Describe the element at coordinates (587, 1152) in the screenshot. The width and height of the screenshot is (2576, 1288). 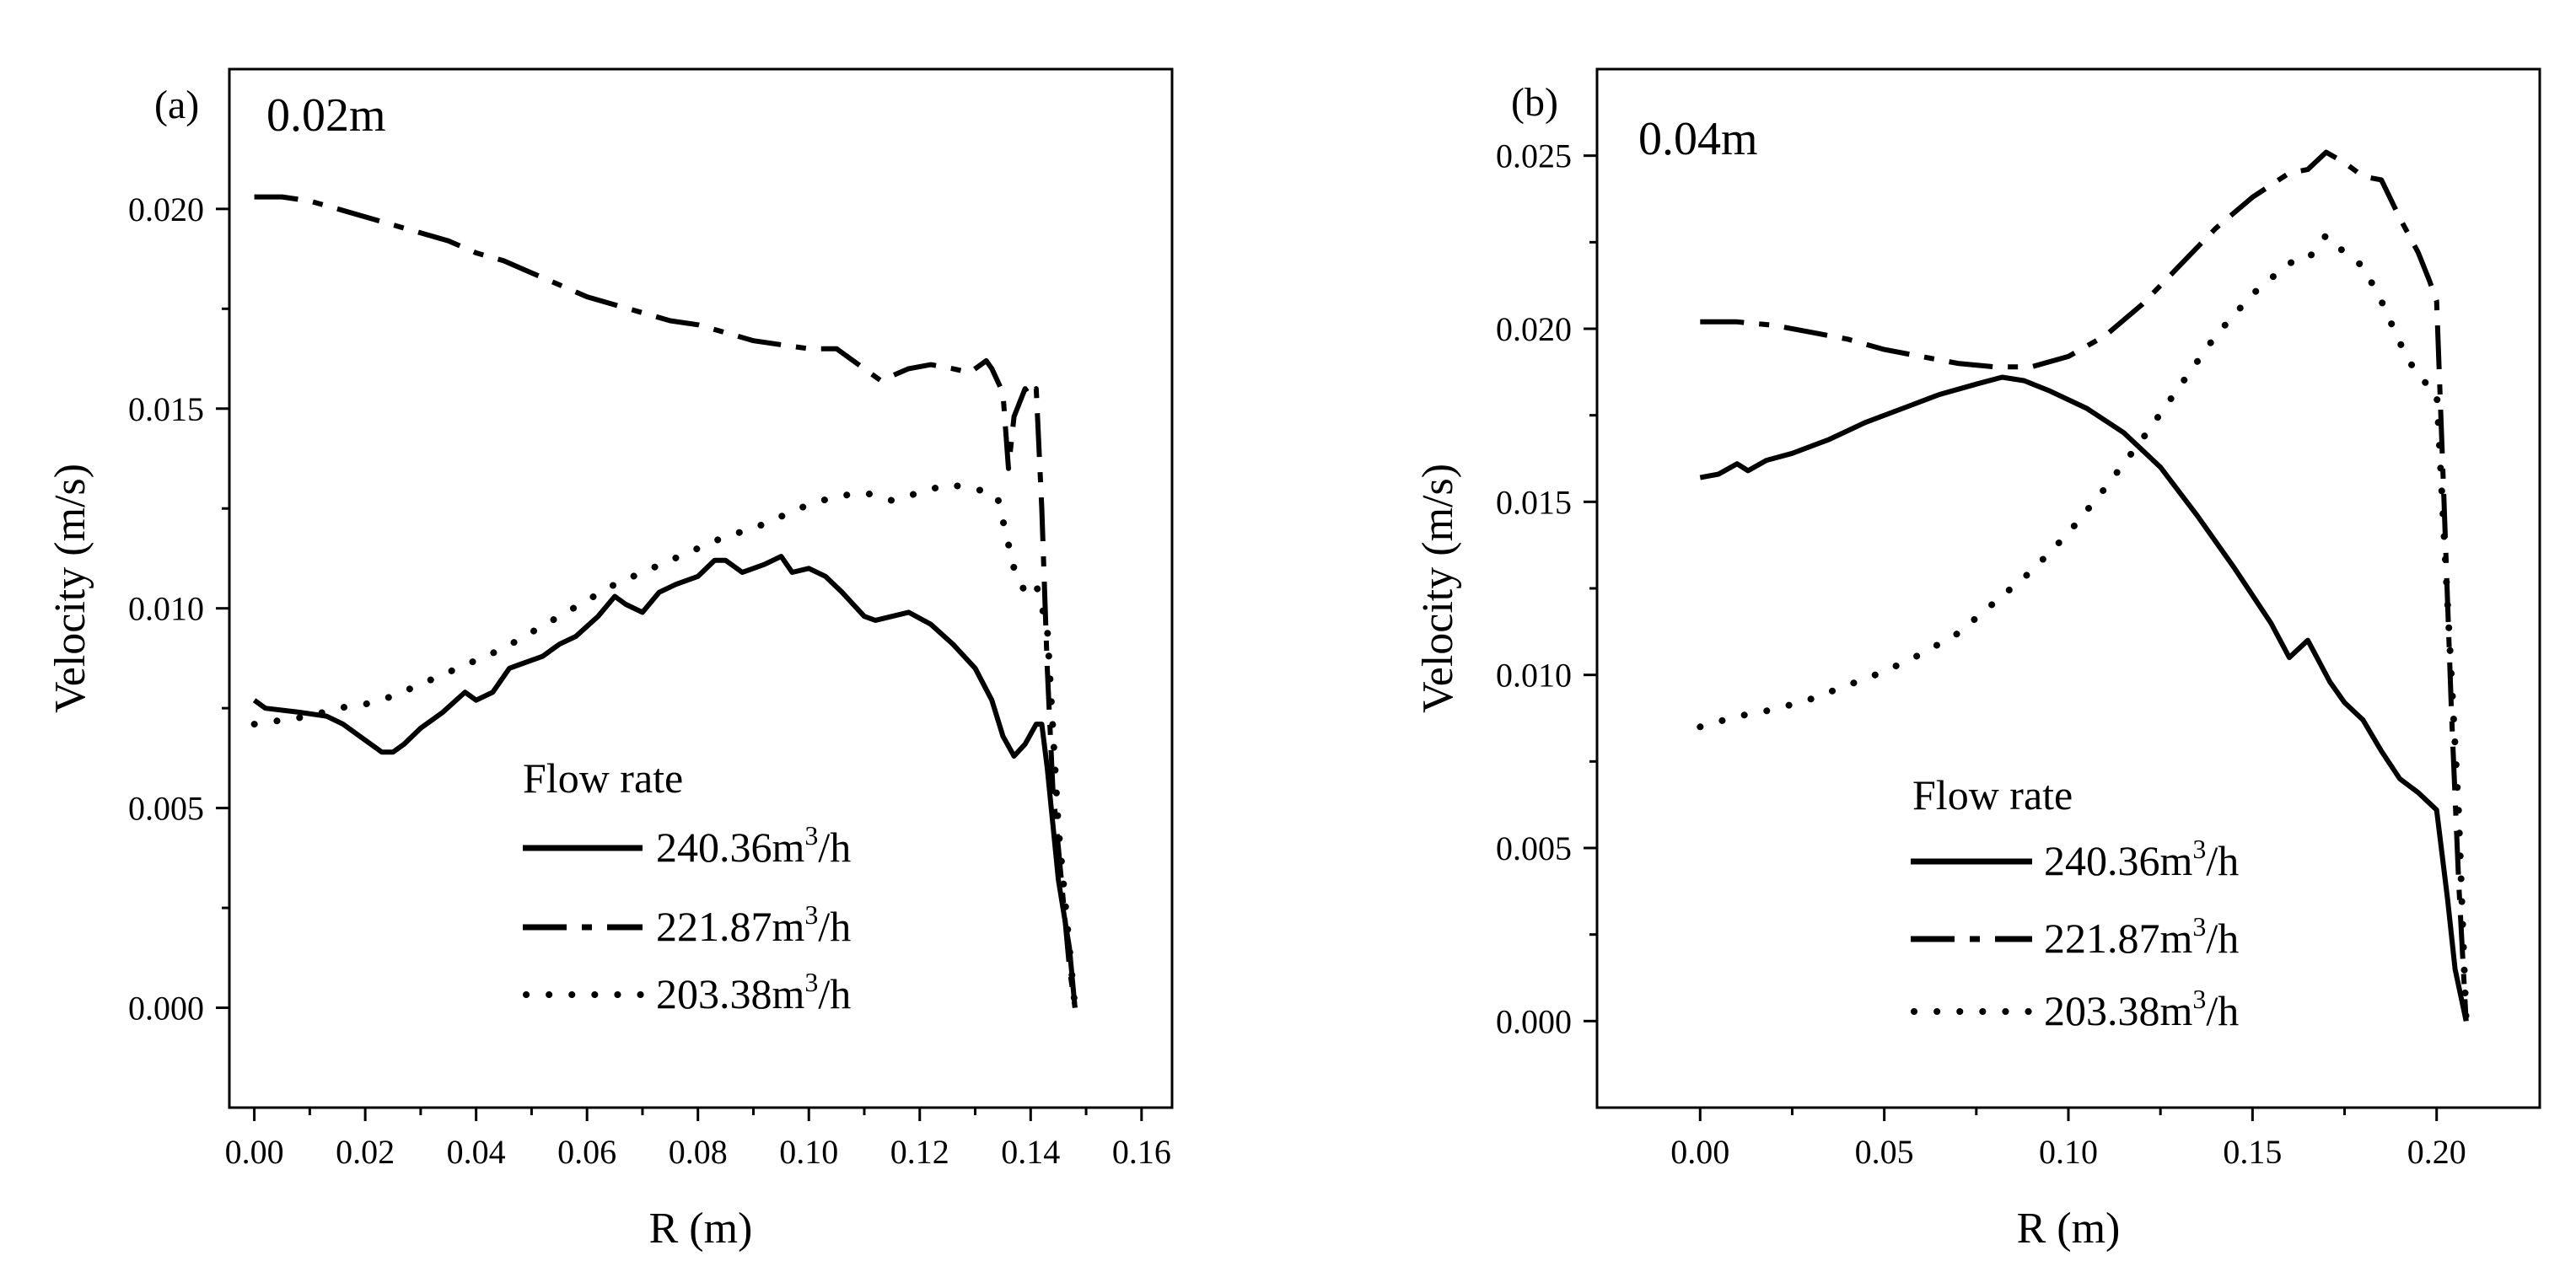
I see `x-tick-label: 0.06` at that location.